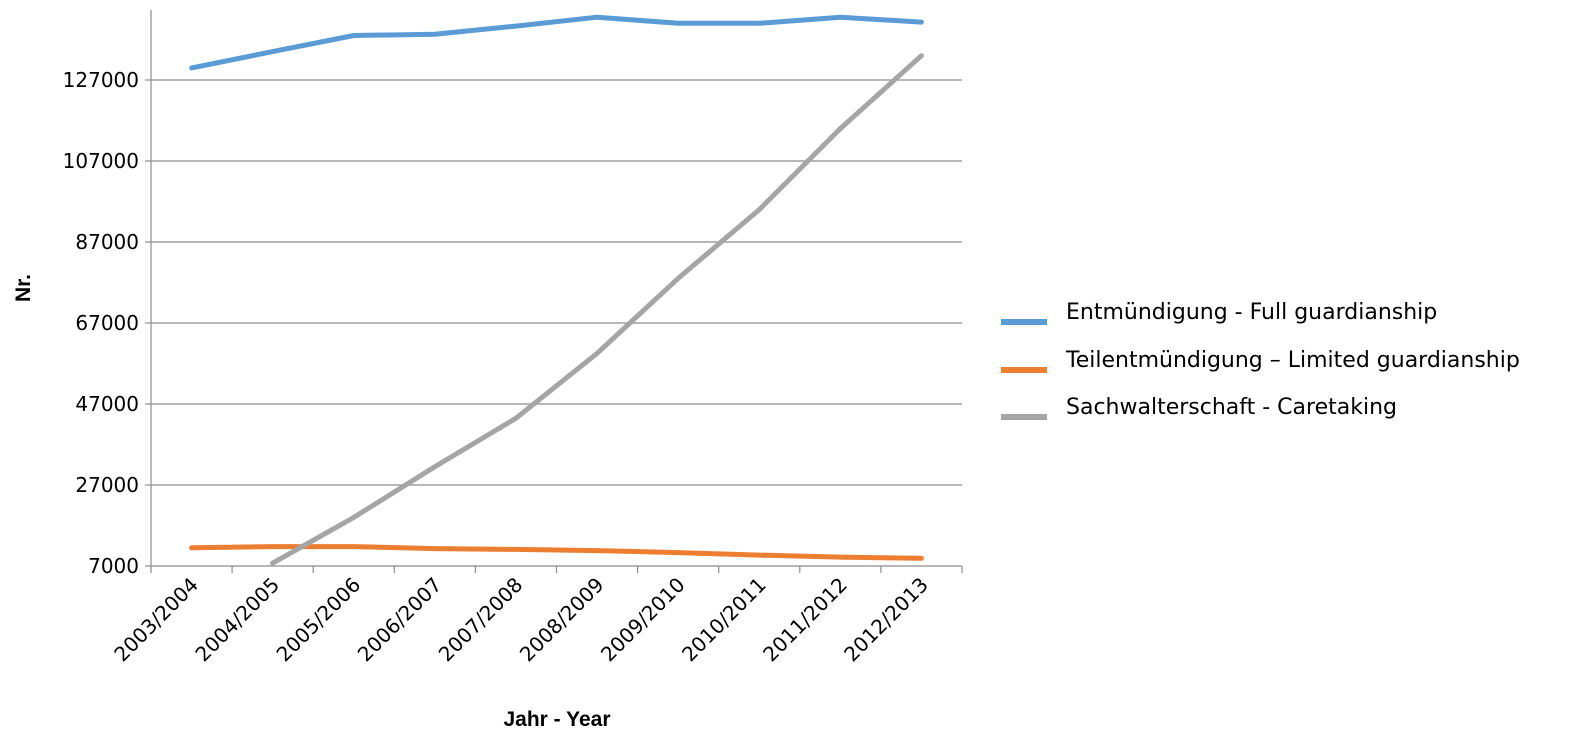 Image resolution: width=1590 pixels, height=735 pixels. Describe the element at coordinates (107, 485) in the screenshot. I see `y-tick-label: 27000` at that location.